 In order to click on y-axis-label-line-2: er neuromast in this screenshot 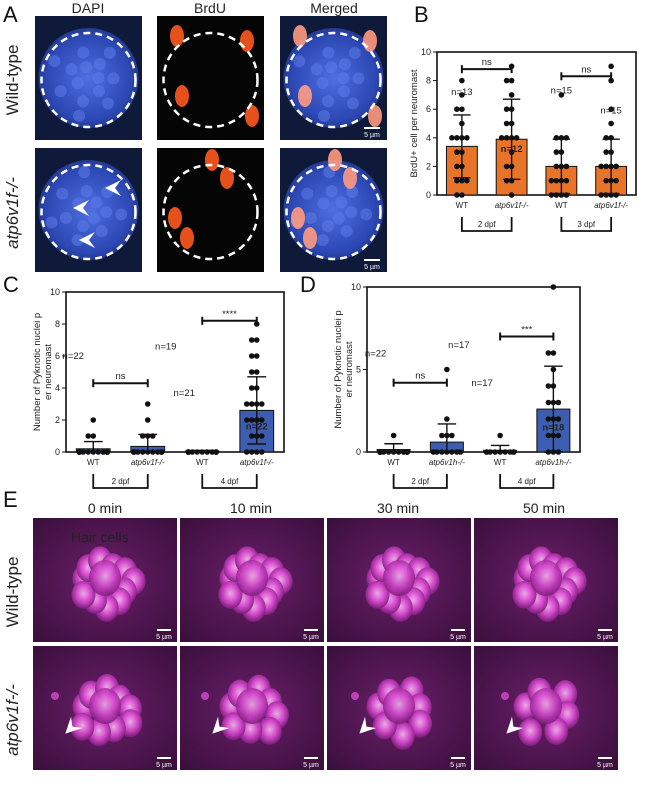, I will do `click(349, 369)`.